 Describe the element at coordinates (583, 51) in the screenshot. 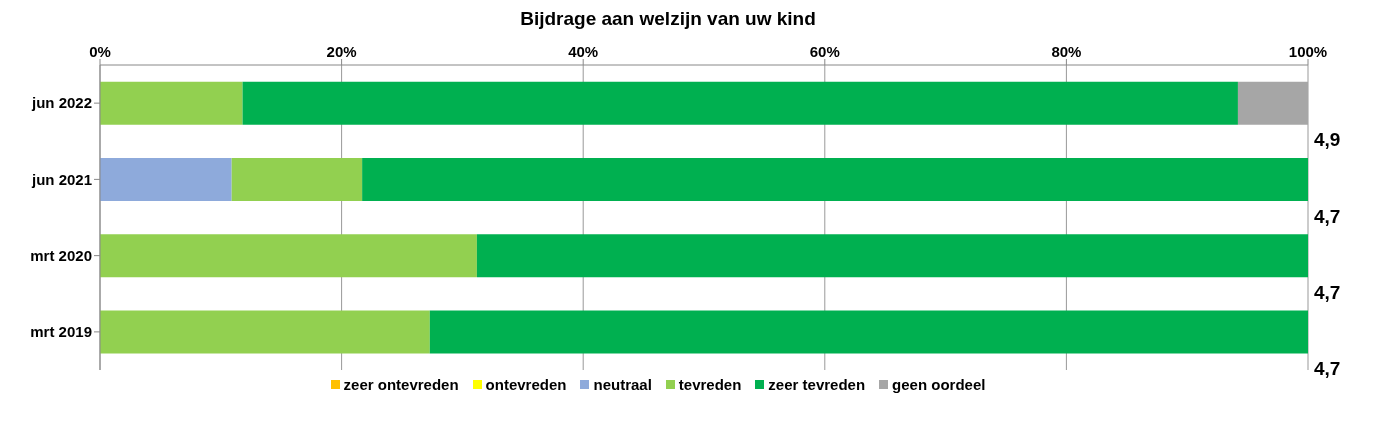

I see `x-tick-label: 40%` at that location.